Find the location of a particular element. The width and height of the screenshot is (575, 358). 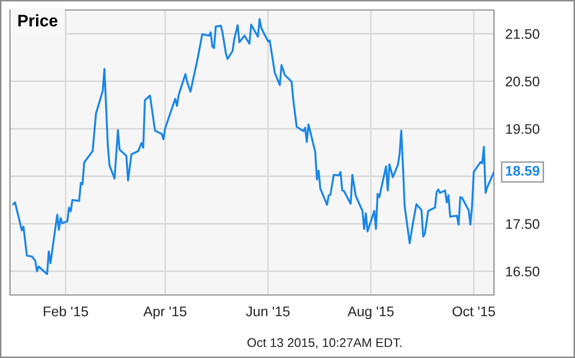

y-tick-label: 20.50 is located at coordinates (523, 81).